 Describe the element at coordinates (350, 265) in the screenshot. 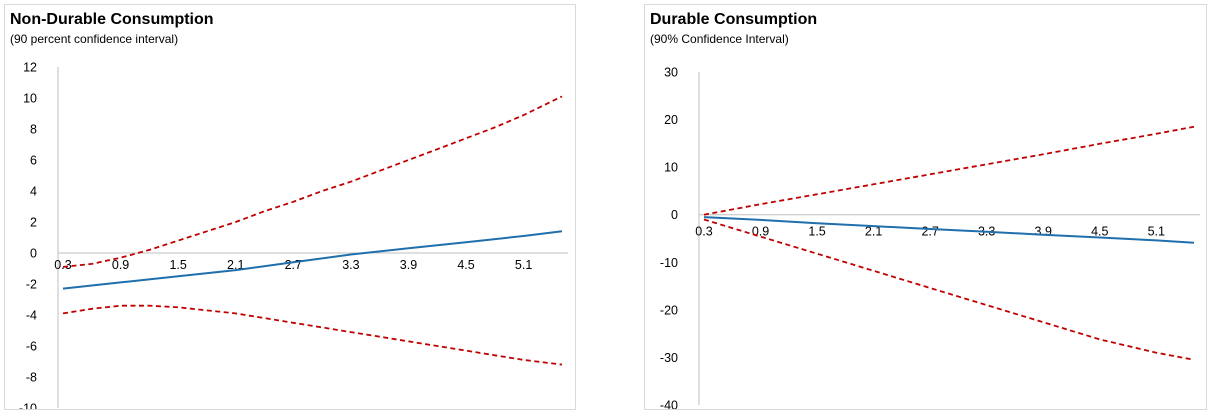

I see `x-tick-label: 3.3` at that location.